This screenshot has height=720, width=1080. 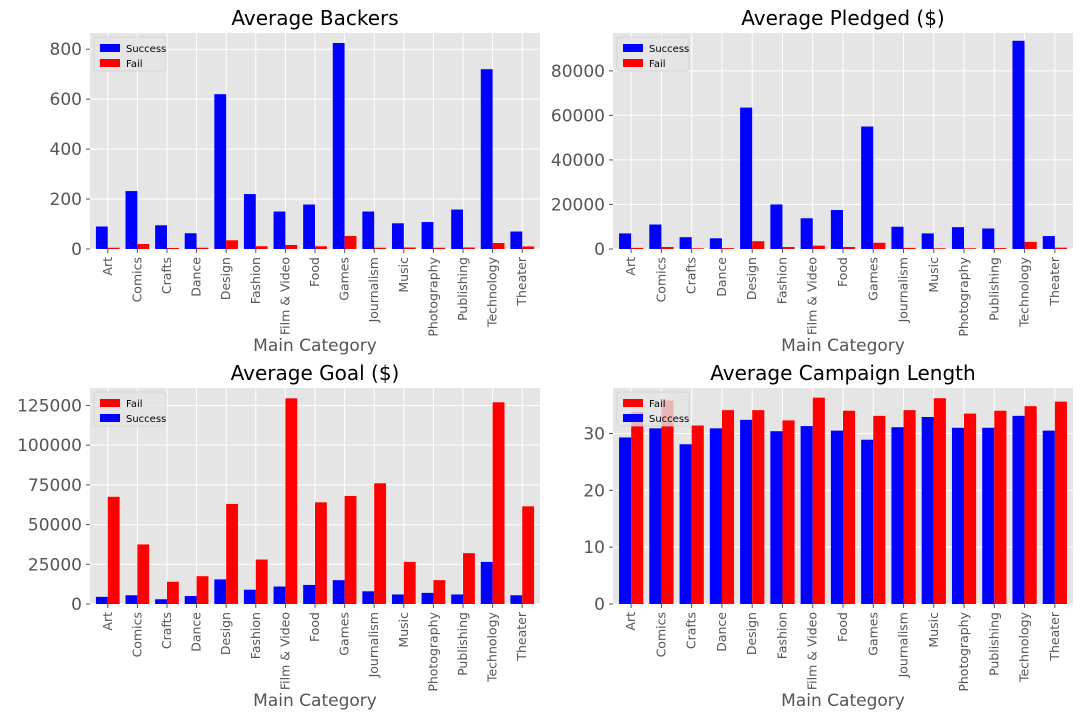 I want to click on legend-swatch-fail, so click(x=633, y=403).